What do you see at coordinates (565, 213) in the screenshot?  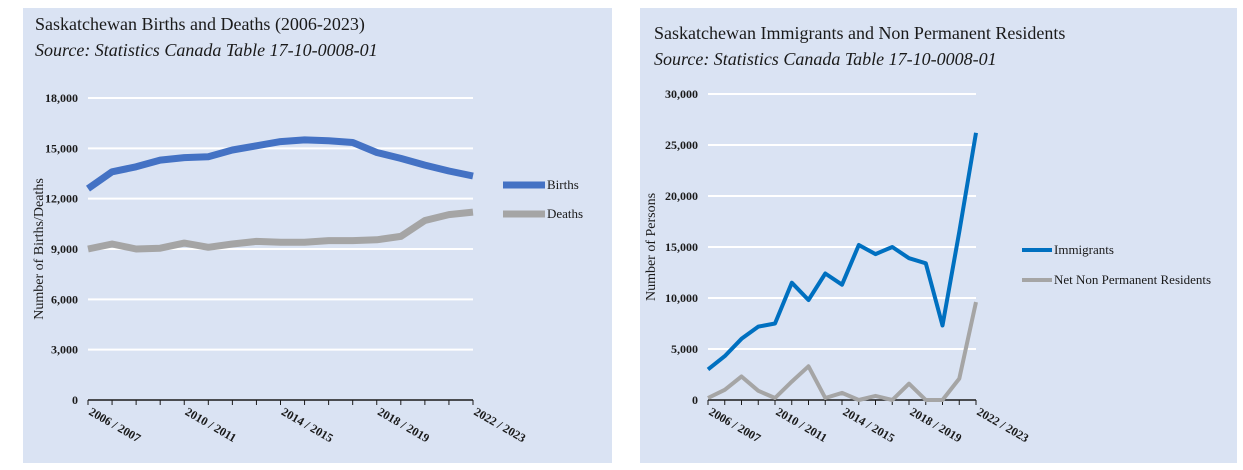 I see `legend-label: Deaths` at bounding box center [565, 213].